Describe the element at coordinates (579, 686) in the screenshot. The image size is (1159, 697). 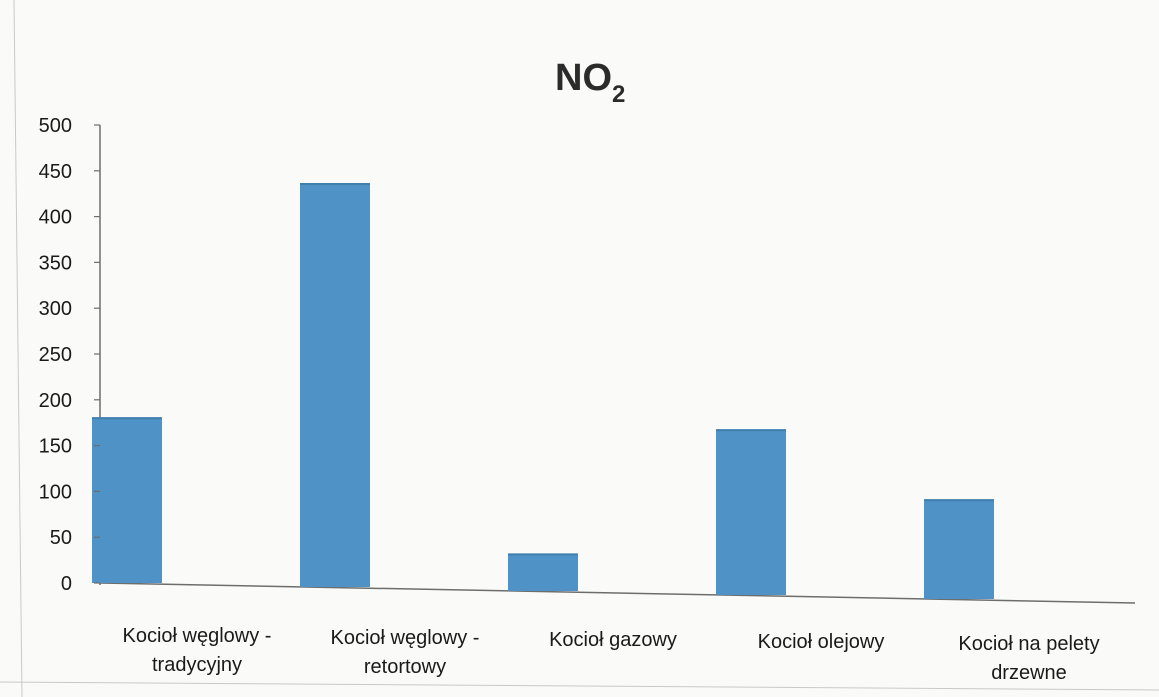
I see `figure-bottom-border` at that location.